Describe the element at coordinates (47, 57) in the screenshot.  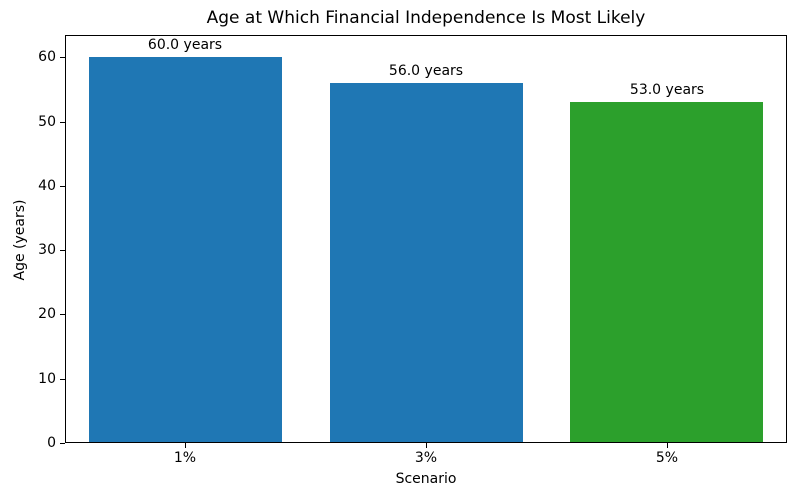
I see `y-tick-label: 60` at that location.